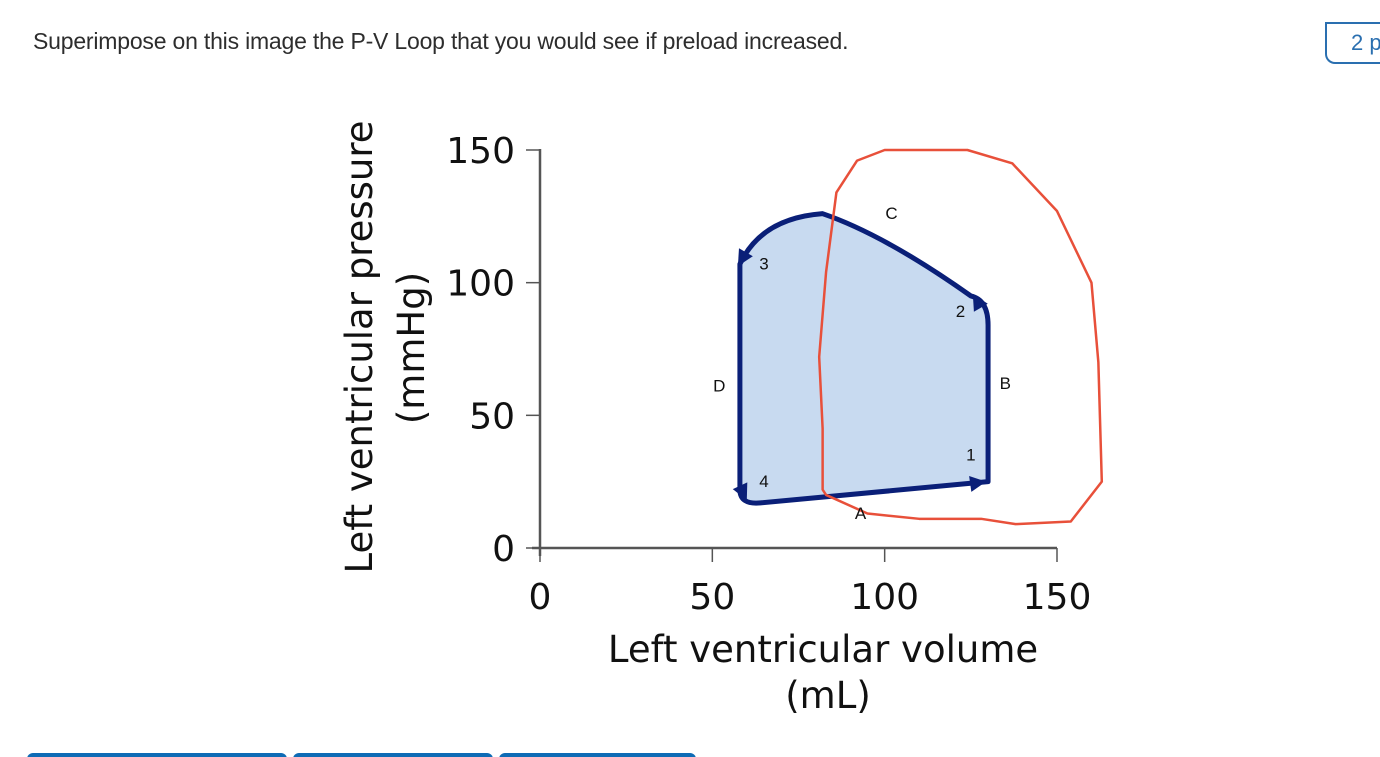 The image size is (1380, 757). What do you see at coordinates (540, 597) in the screenshot?
I see `x-tick-label: 0` at bounding box center [540, 597].